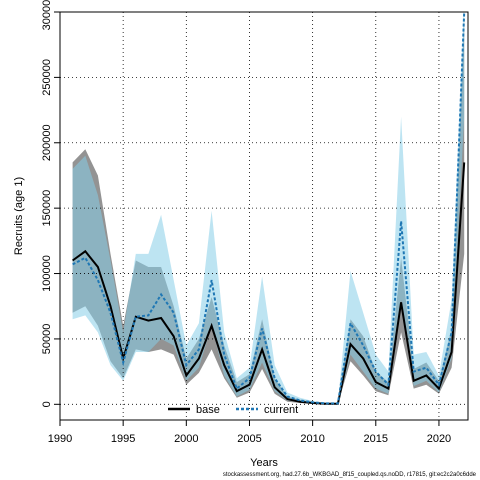 This screenshot has height=480, width=480. Describe the element at coordinates (233, 410) in the screenshot. I see `legend: base current` at that location.